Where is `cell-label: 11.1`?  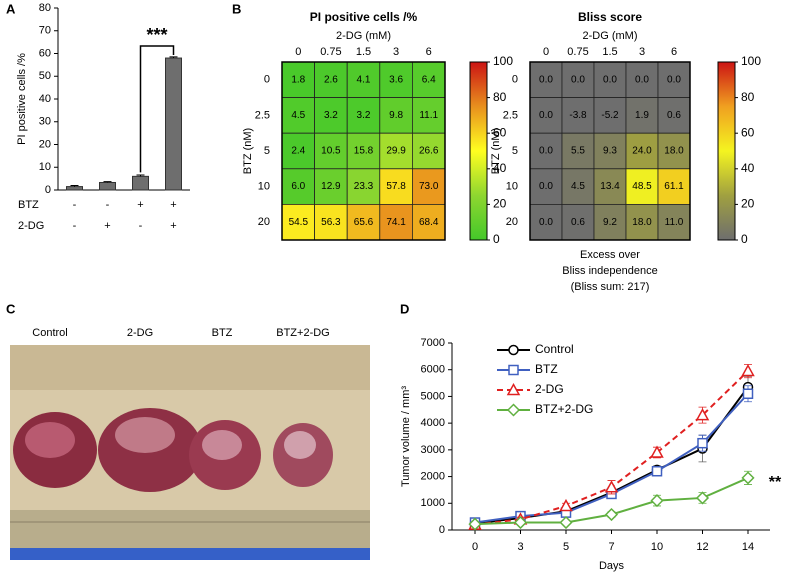
cell-label: 11.1 is located at coordinates (428, 115).